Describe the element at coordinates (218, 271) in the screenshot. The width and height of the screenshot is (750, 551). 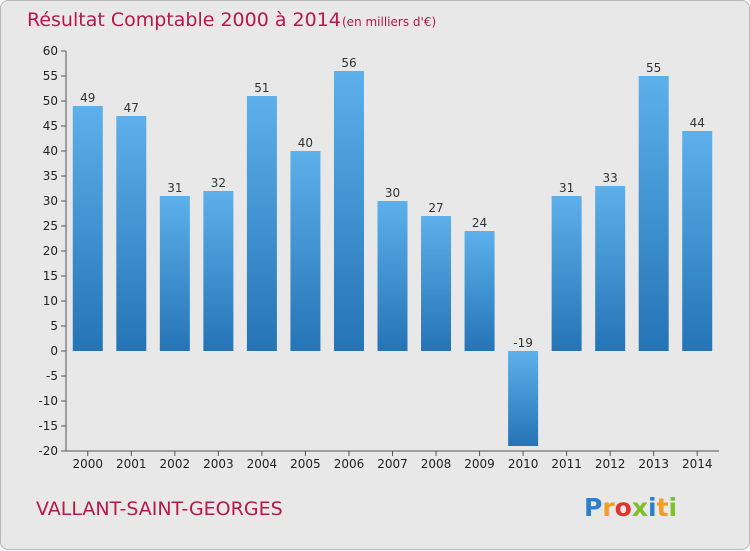
I see `bar-2003` at that location.